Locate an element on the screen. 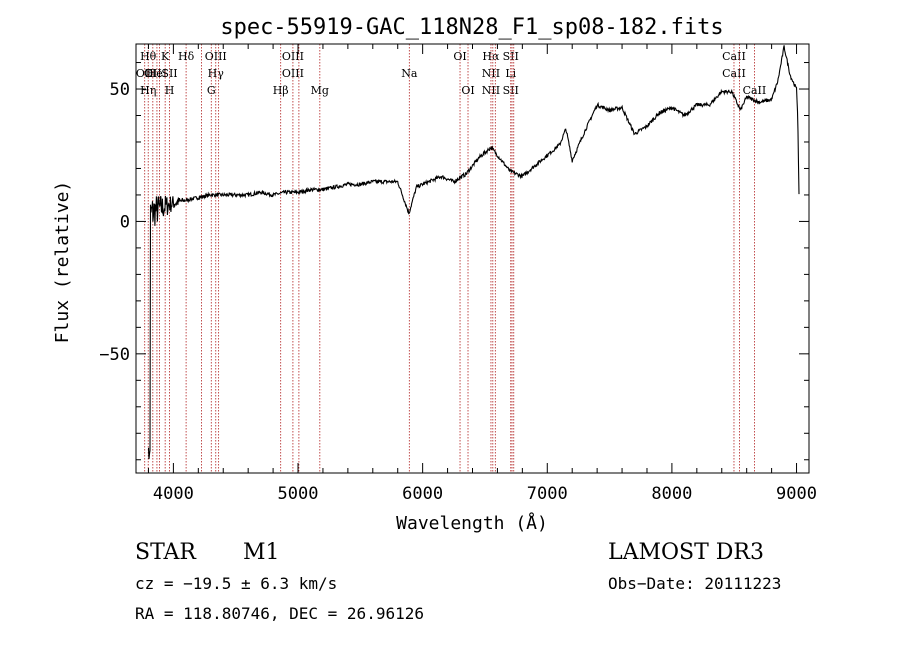 The width and height of the screenshot is (900, 649). line-label: Na is located at coordinates (409, 73).